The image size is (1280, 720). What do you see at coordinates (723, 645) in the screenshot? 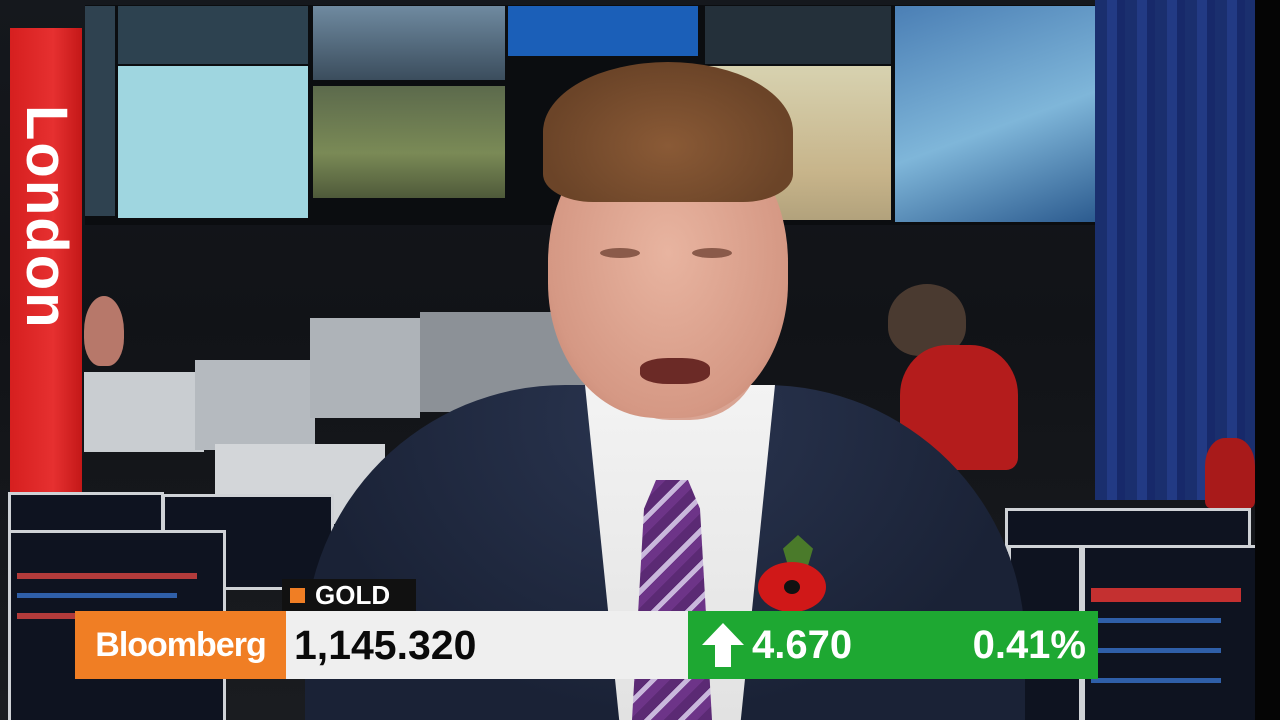
I see `arrow-up-icon` at bounding box center [723, 645].